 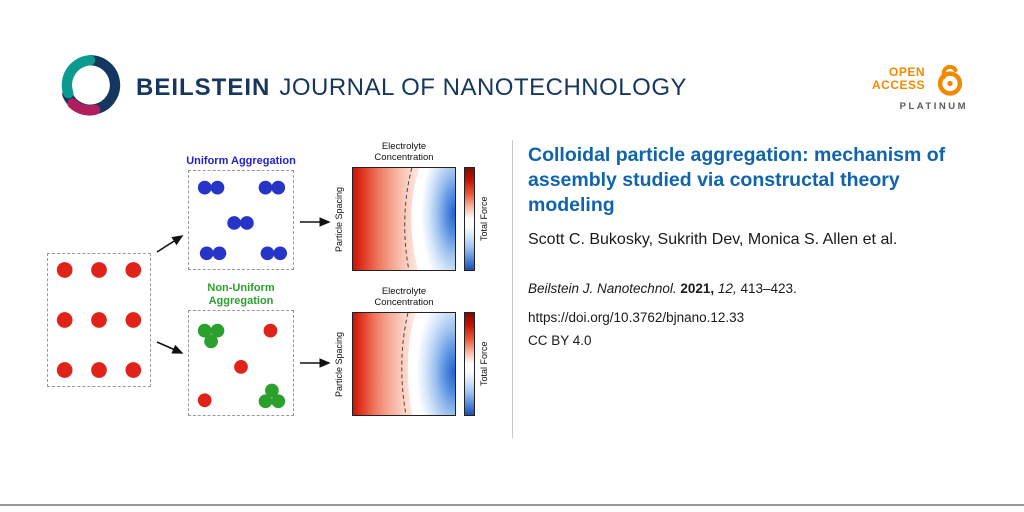 I want to click on y-axis-label-bottom: Particle Spacing, so click(x=339, y=364).